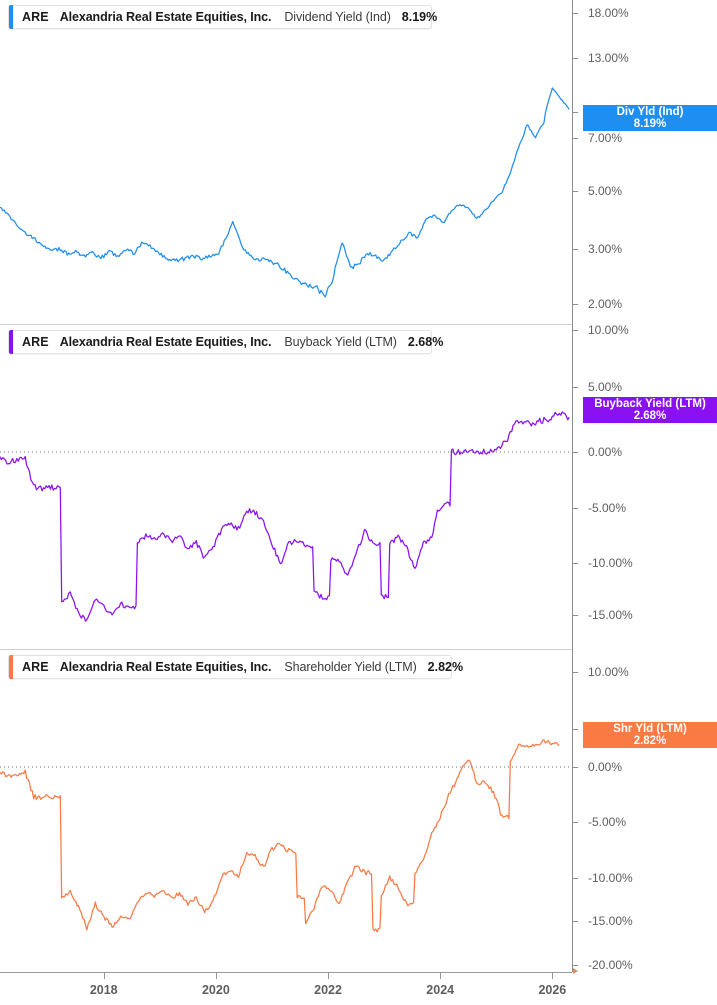 This screenshot has width=717, height=1005. Describe the element at coordinates (425, 342) in the screenshot. I see `legend-metric-value: 2.68%` at that location.